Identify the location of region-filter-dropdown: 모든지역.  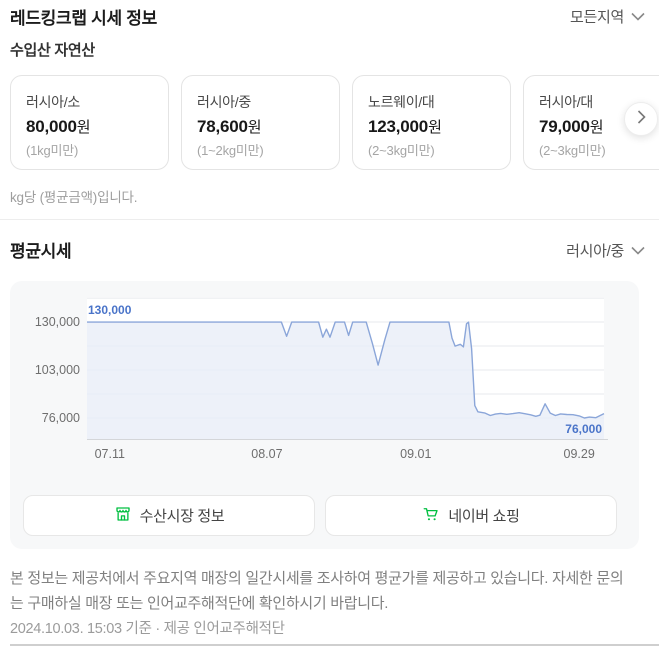
(607, 16).